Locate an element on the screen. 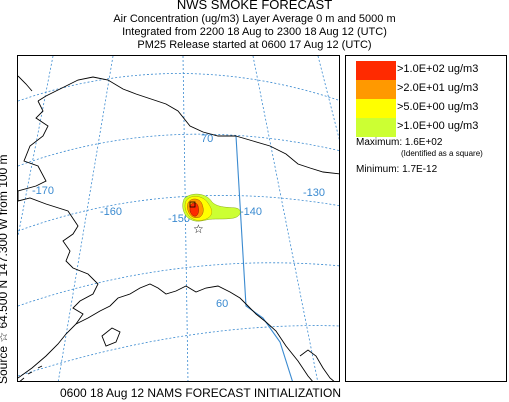 The image size is (509, 402). alaska-west-coast is located at coordinates (58, 239).